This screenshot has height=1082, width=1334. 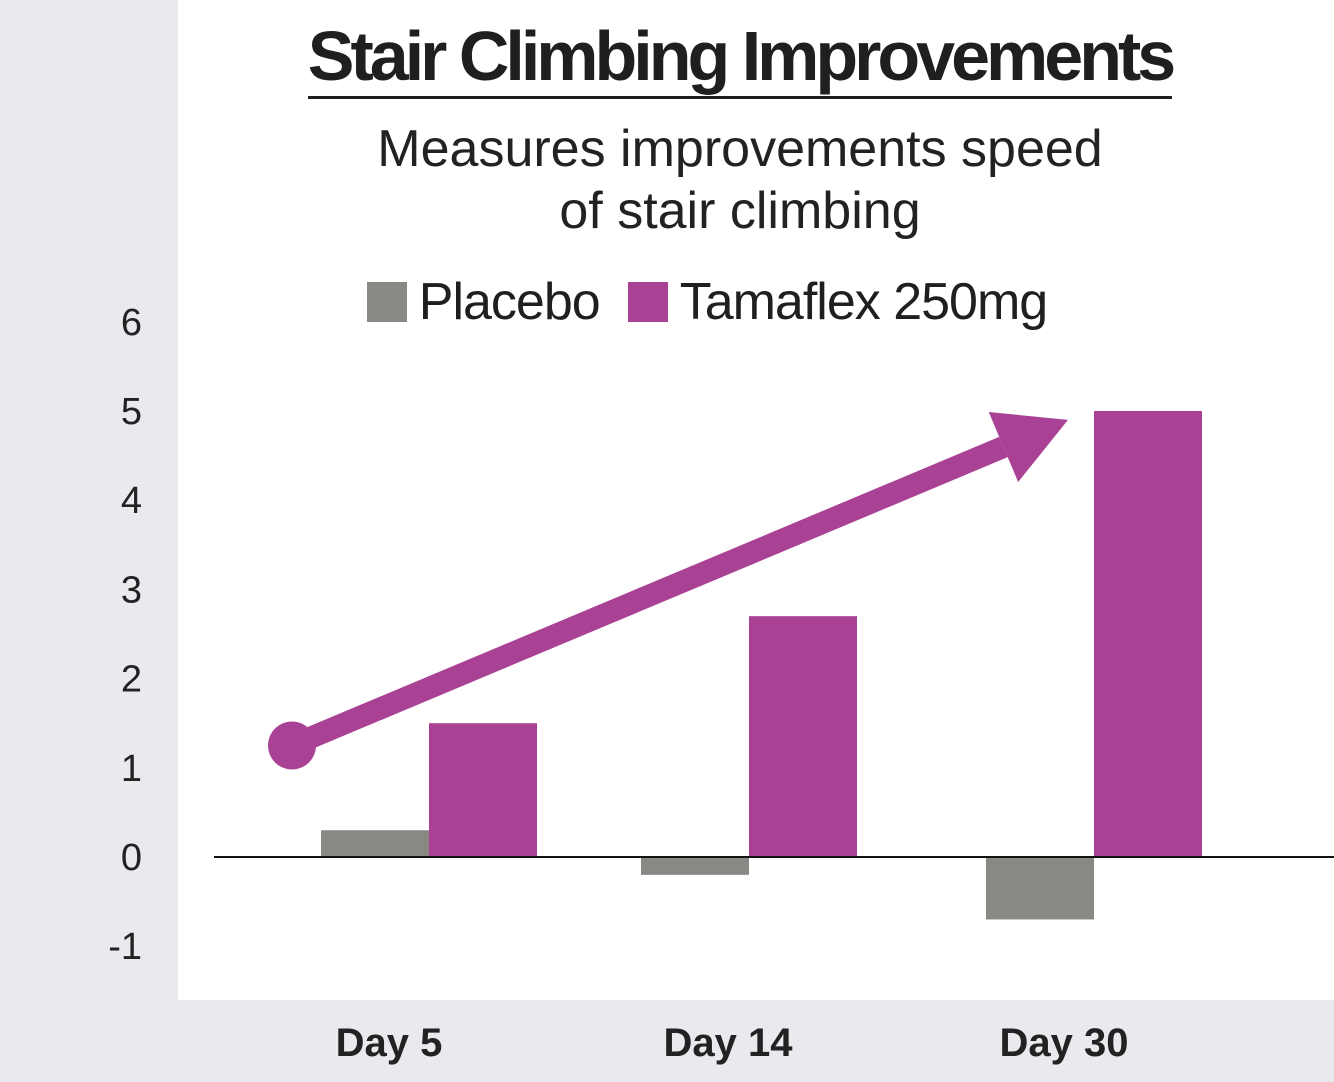 I want to click on y-tick-label: 3, so click(x=131, y=590).